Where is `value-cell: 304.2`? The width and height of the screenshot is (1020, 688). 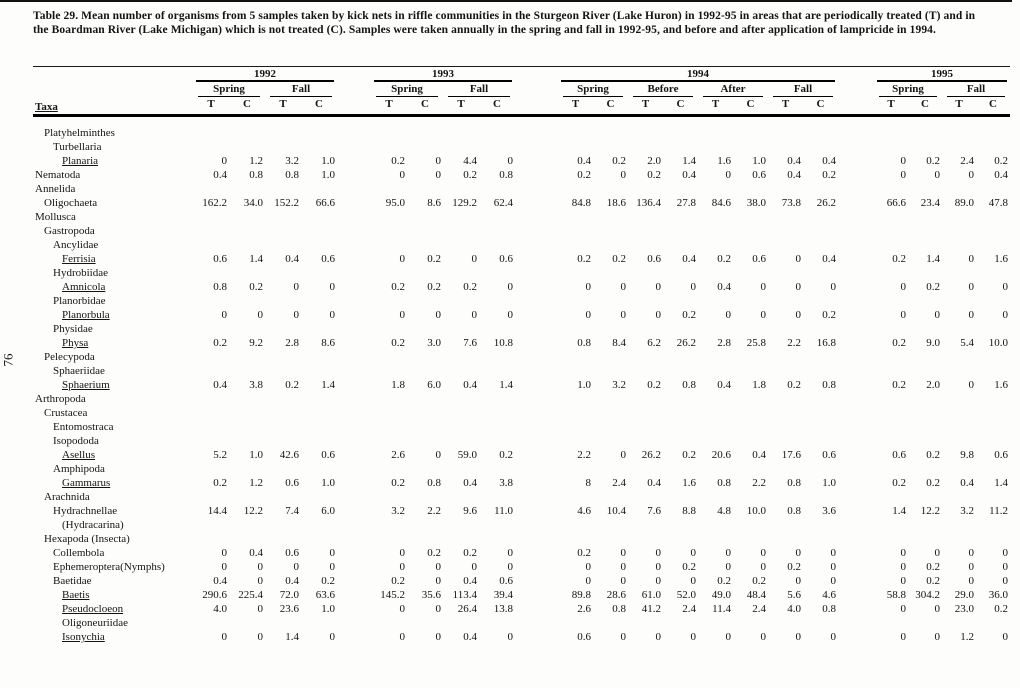 value-cell: 304.2 is located at coordinates (927, 595).